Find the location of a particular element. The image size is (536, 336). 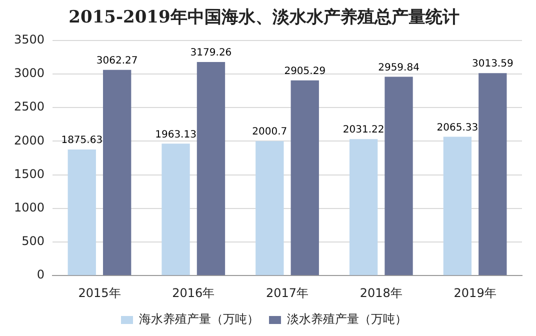

y-tick-label: 500 is located at coordinates (33, 241).